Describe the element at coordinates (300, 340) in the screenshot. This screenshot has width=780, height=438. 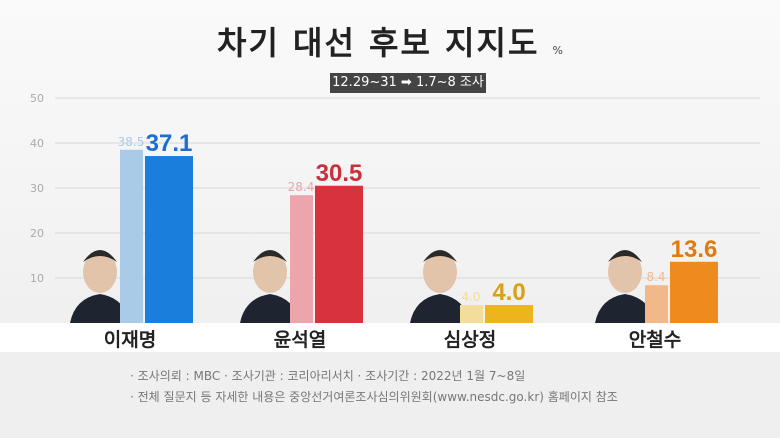
I see `category-label: 윤석열` at that location.